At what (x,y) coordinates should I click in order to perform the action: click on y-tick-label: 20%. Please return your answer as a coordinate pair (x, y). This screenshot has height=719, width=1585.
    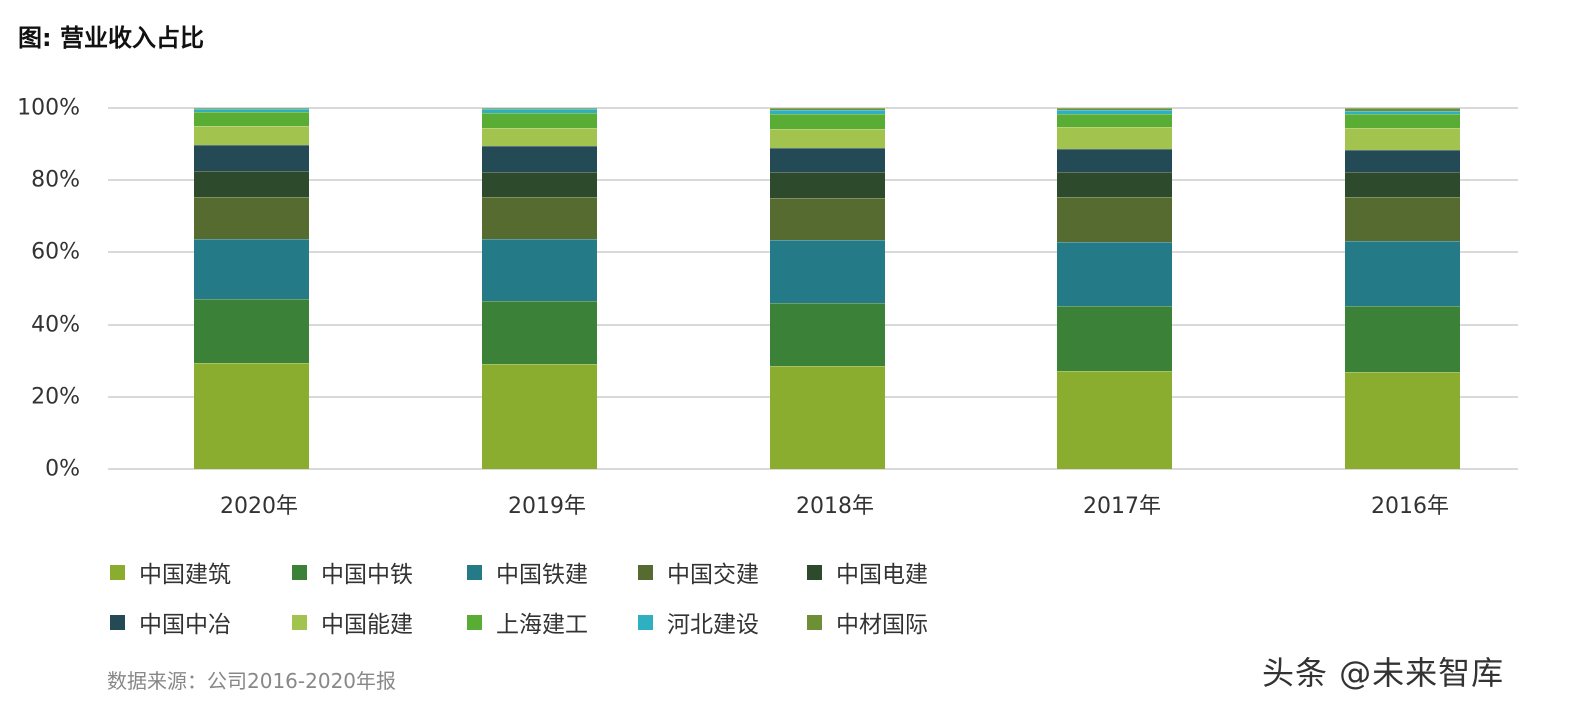
    Looking at the image, I should click on (55, 397).